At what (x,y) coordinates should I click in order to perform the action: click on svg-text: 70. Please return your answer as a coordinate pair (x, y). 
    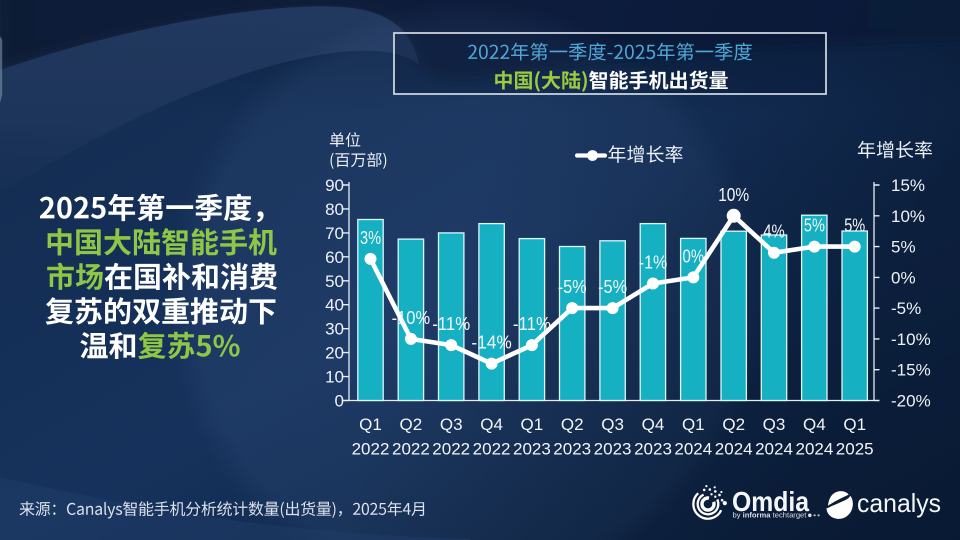
    Looking at the image, I should click on (334, 233).